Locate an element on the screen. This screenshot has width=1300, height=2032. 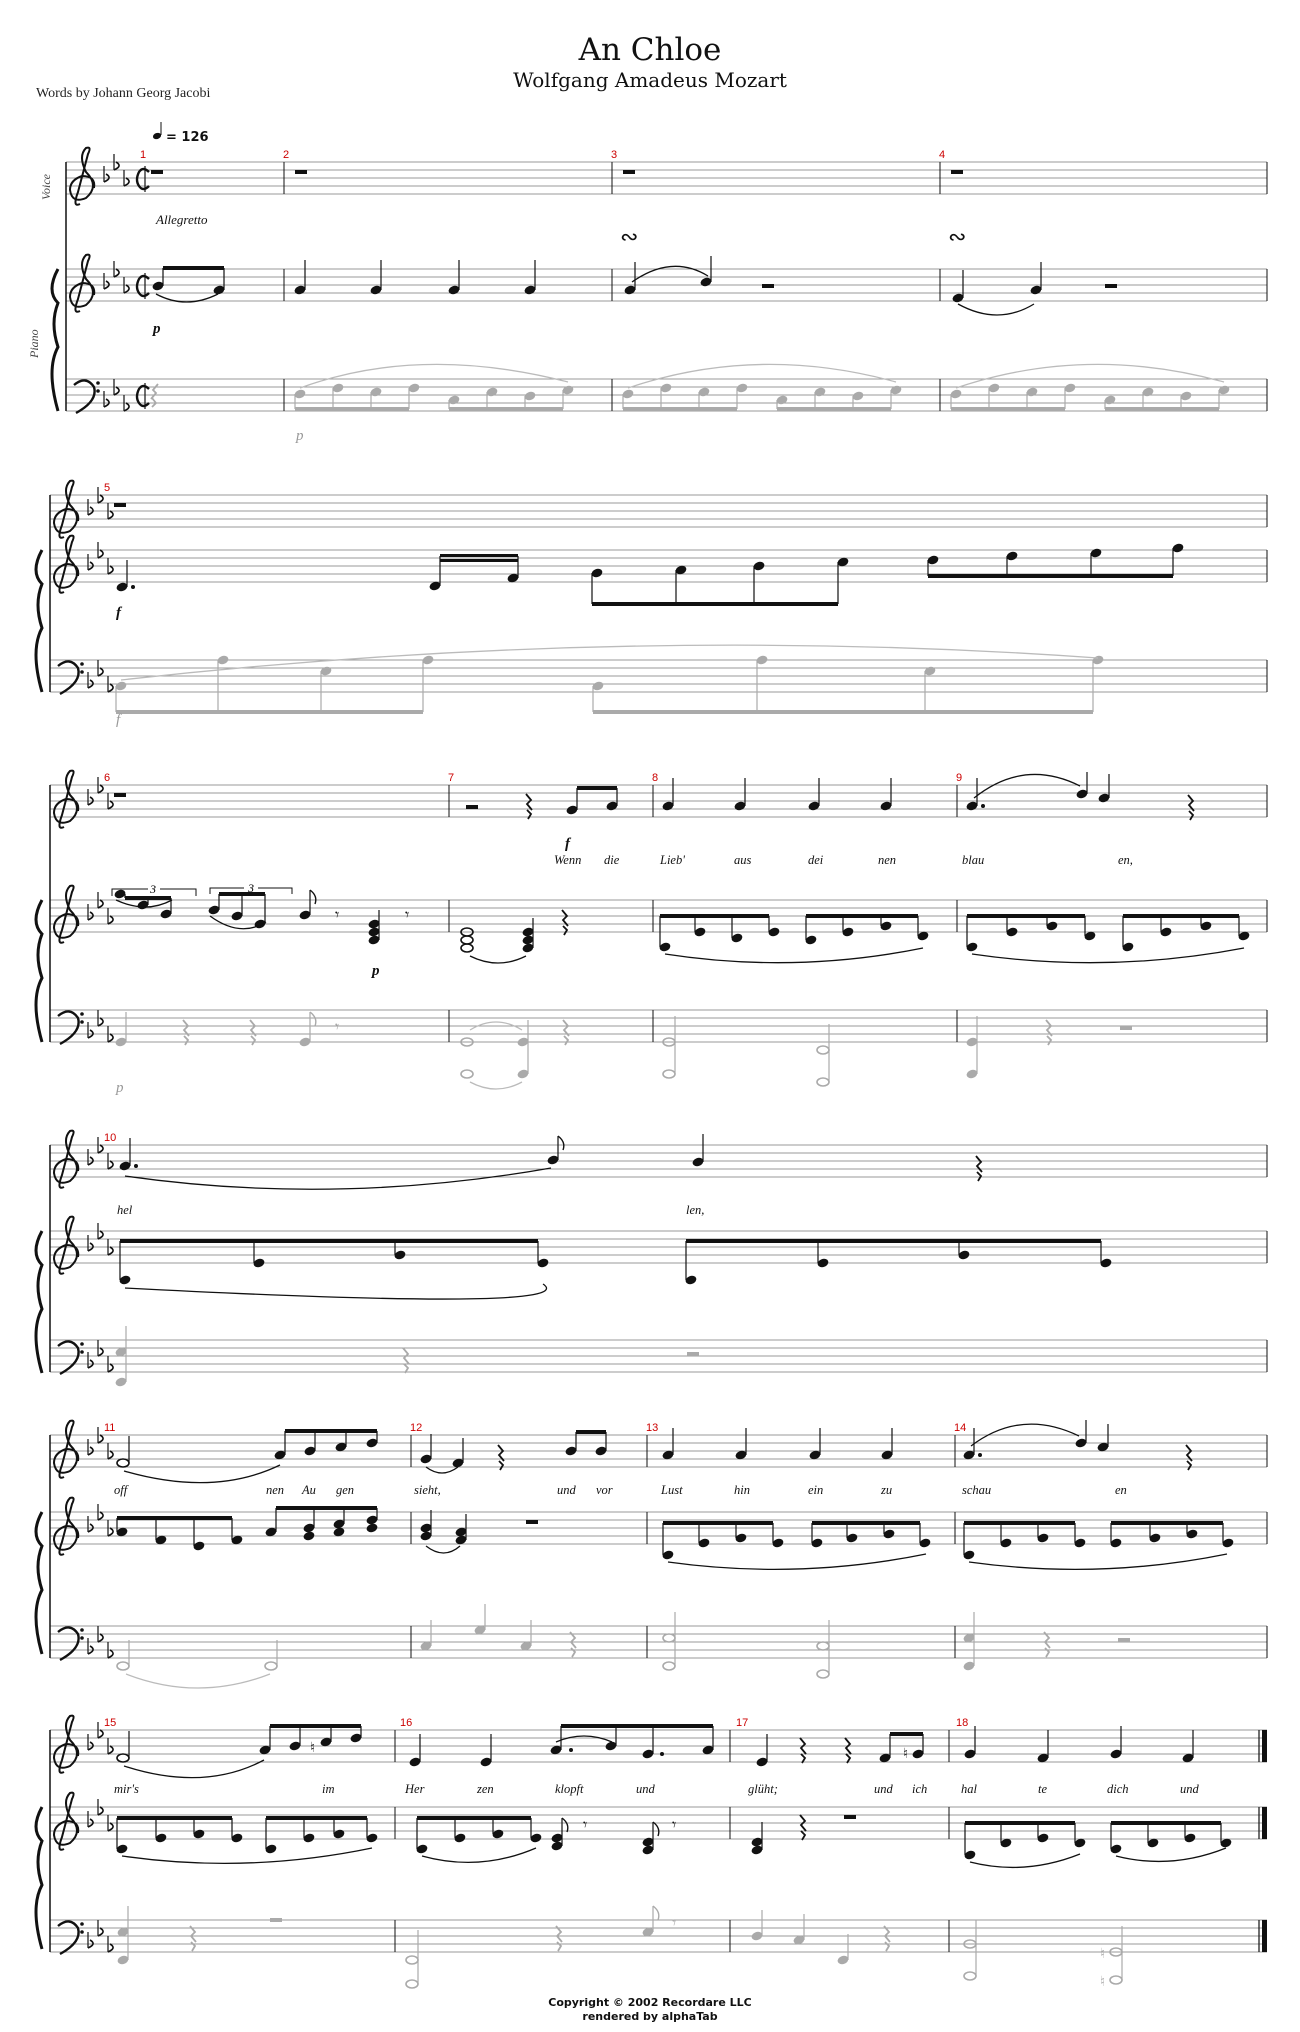
svg-text: hin is located at coordinates (742, 1490).